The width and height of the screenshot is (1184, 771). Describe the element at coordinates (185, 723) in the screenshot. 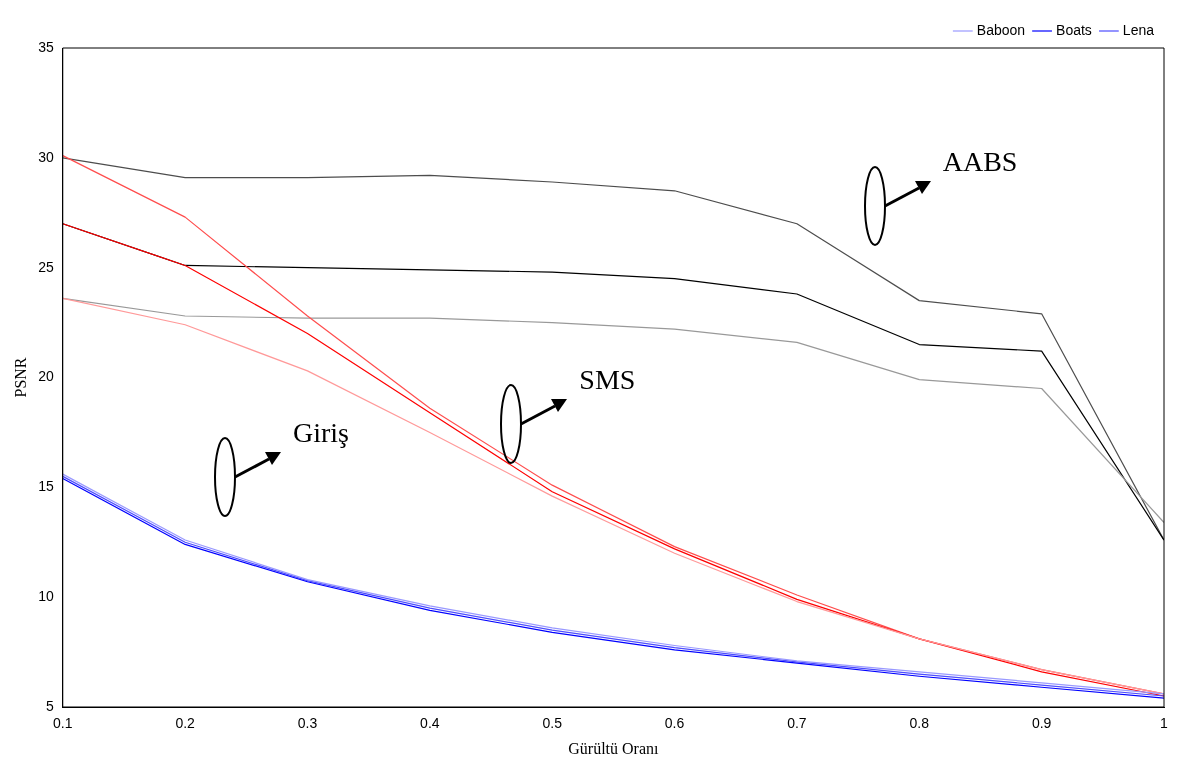

I see `x-tick-label: 0.2` at that location.